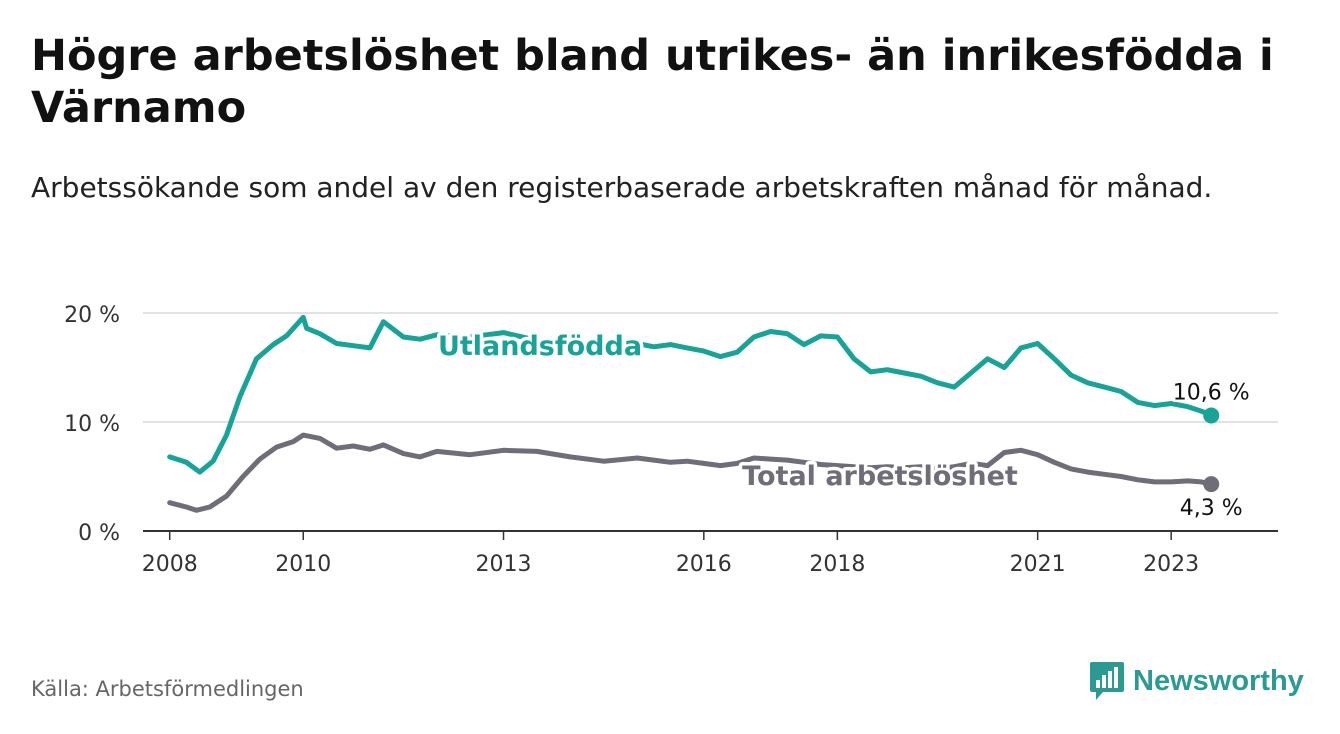  What do you see at coordinates (1218, 680) in the screenshot?
I see `brand-name: Newsworthy` at bounding box center [1218, 680].